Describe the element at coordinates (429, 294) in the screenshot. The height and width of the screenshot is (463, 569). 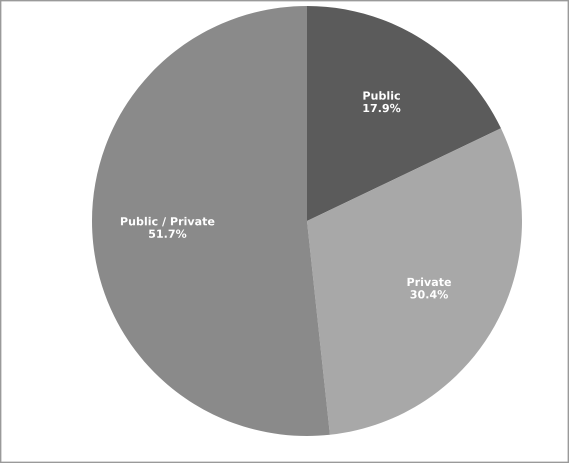
I see `data-label: 30.4%` at that location.